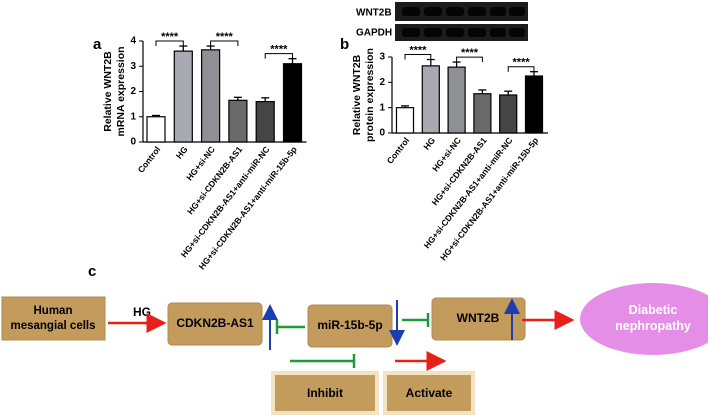 This screenshot has width=708, height=416. What do you see at coordinates (442, 21) in the screenshot?
I see `western-blot: WNT2B GAPDH` at bounding box center [442, 21].